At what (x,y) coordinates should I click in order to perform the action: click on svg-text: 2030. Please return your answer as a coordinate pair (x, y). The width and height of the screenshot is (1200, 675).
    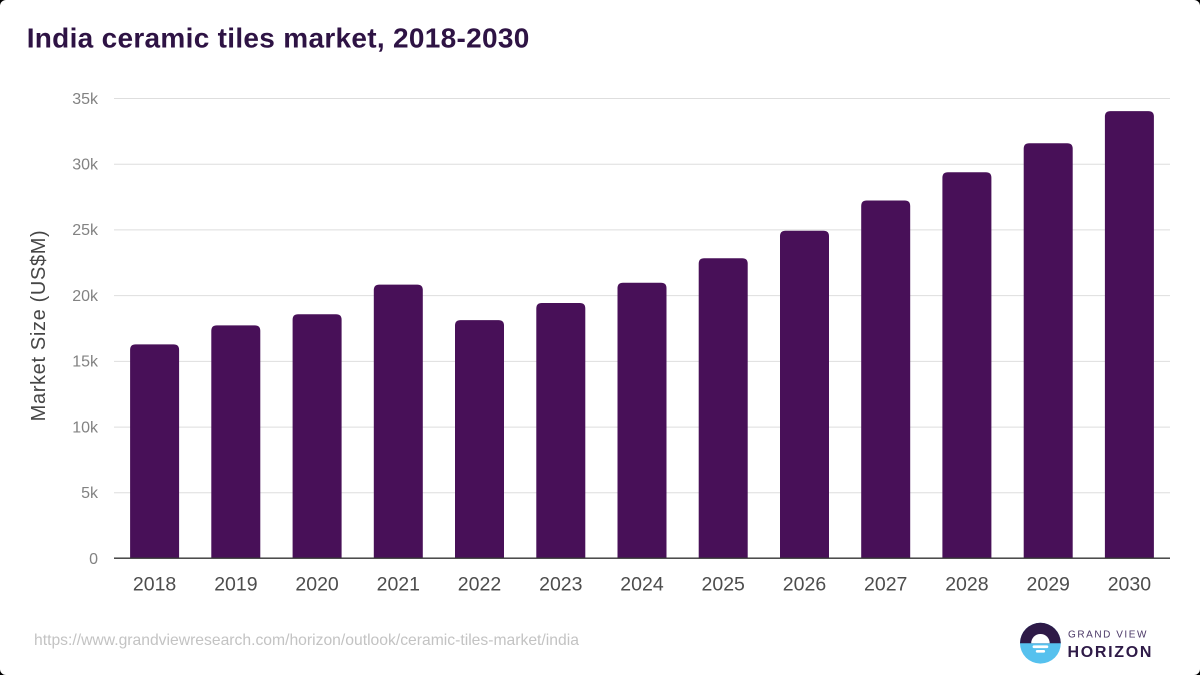
    Looking at the image, I should click on (1130, 585).